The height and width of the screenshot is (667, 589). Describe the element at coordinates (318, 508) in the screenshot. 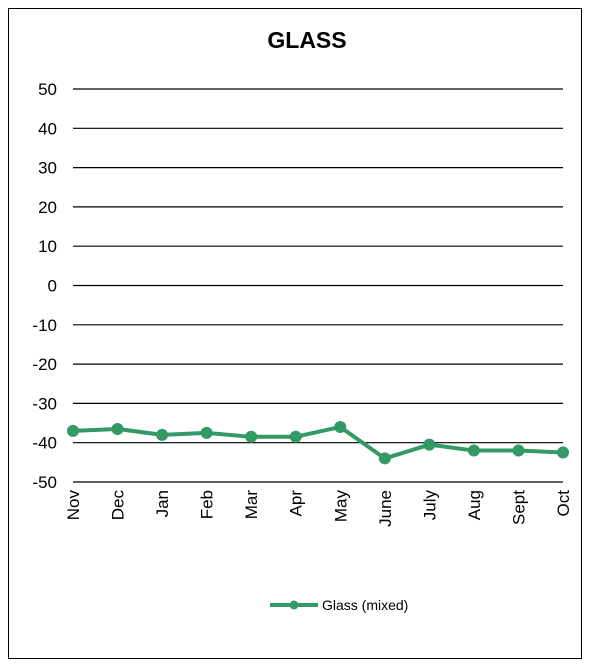

I see `x-axis-tick-labels: Nov Dec Jan Feb Mar Apr May June July Aug Sept Oct` at that location.